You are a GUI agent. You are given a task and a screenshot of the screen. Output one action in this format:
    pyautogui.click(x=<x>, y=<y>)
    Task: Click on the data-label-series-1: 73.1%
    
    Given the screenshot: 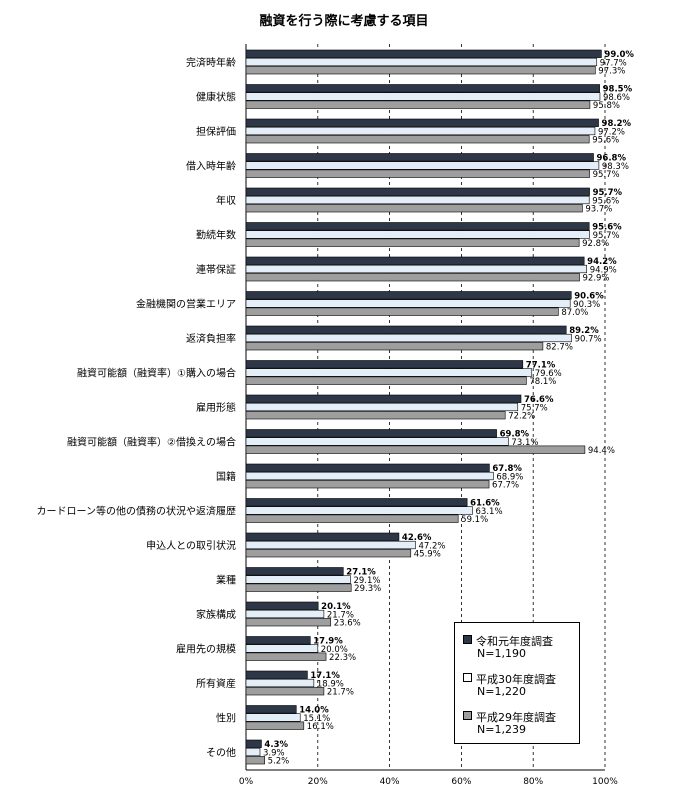 What is the action you would take?
    pyautogui.click(x=524, y=443)
    